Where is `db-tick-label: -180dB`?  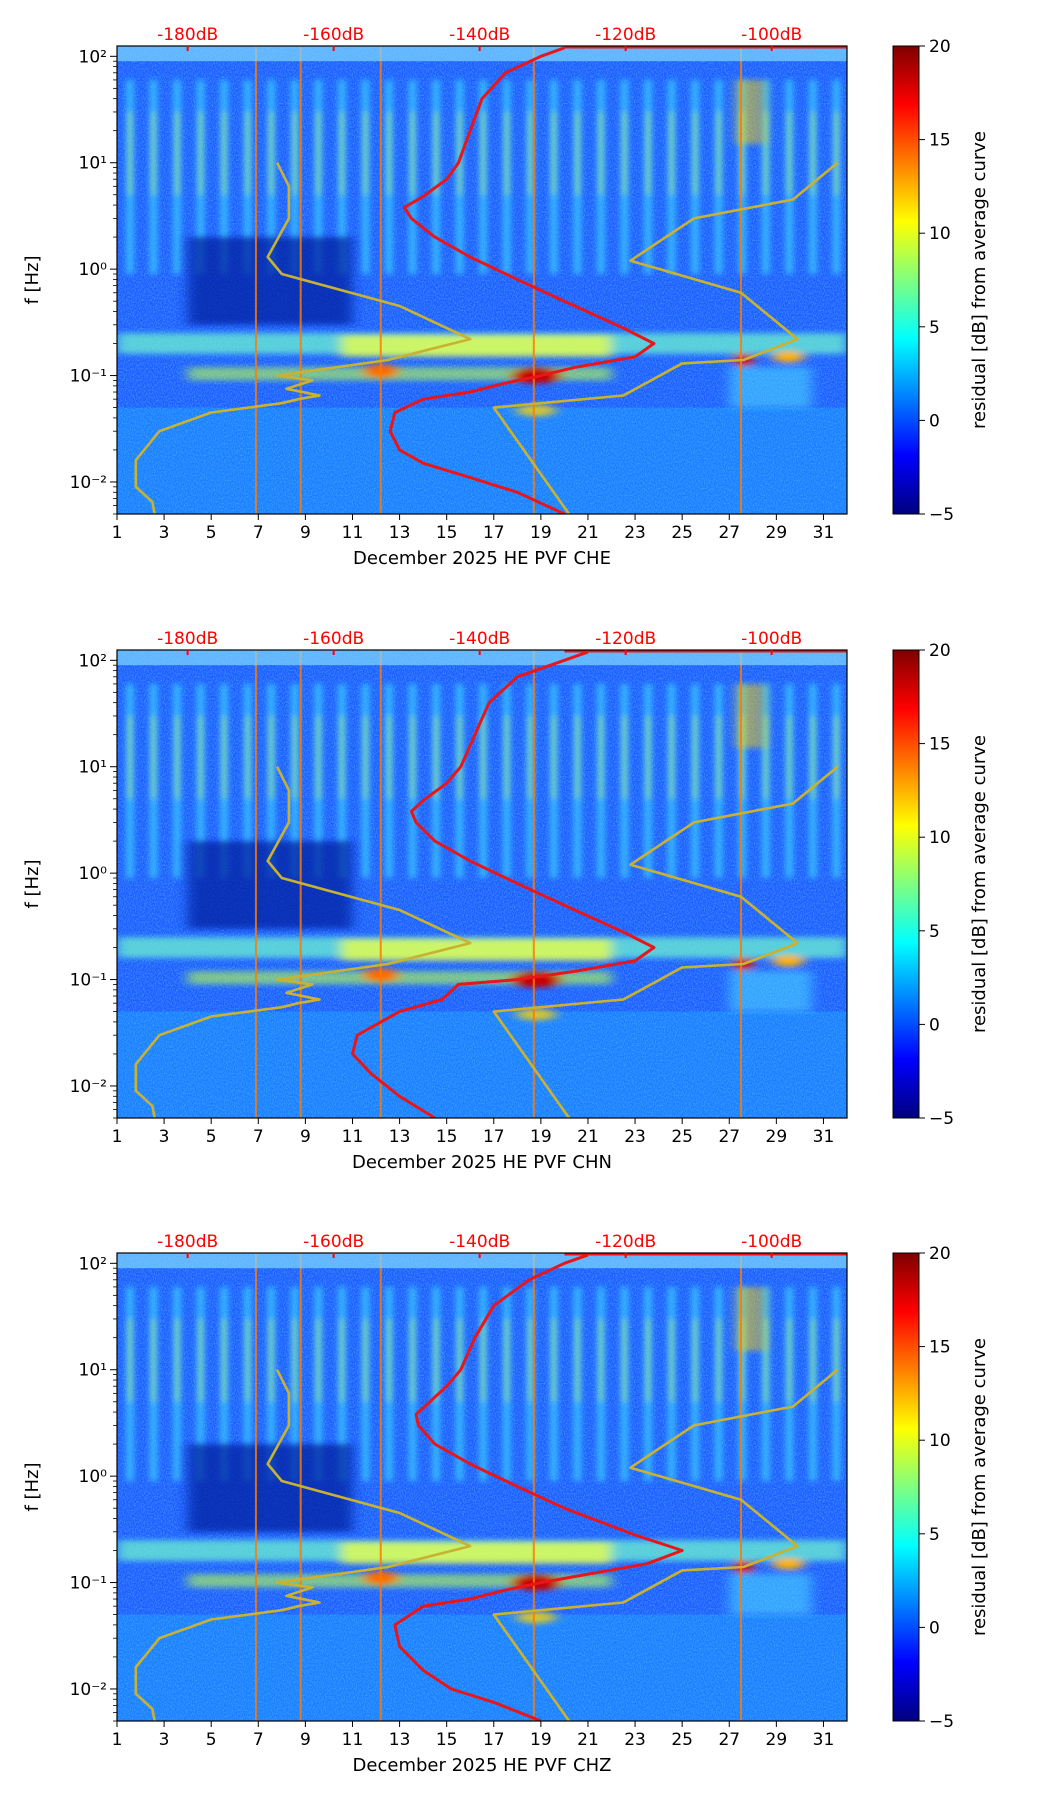 db-tick-label: -180dB is located at coordinates (187, 639).